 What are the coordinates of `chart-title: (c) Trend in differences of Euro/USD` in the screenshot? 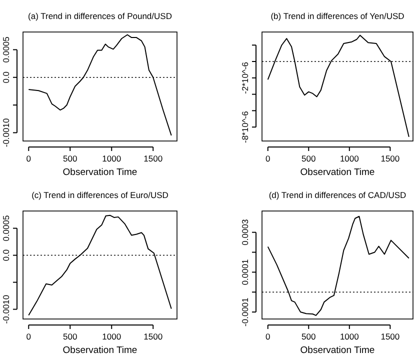 It's located at (100, 195).